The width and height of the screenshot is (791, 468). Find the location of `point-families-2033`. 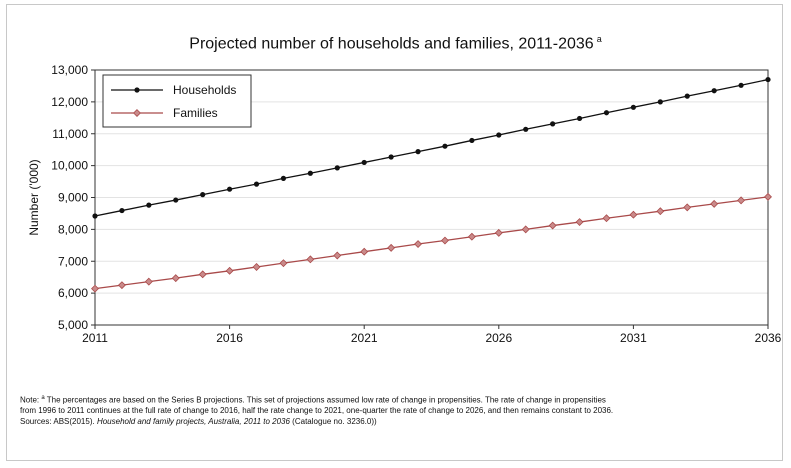

point-families-2033 is located at coordinates (687, 207).